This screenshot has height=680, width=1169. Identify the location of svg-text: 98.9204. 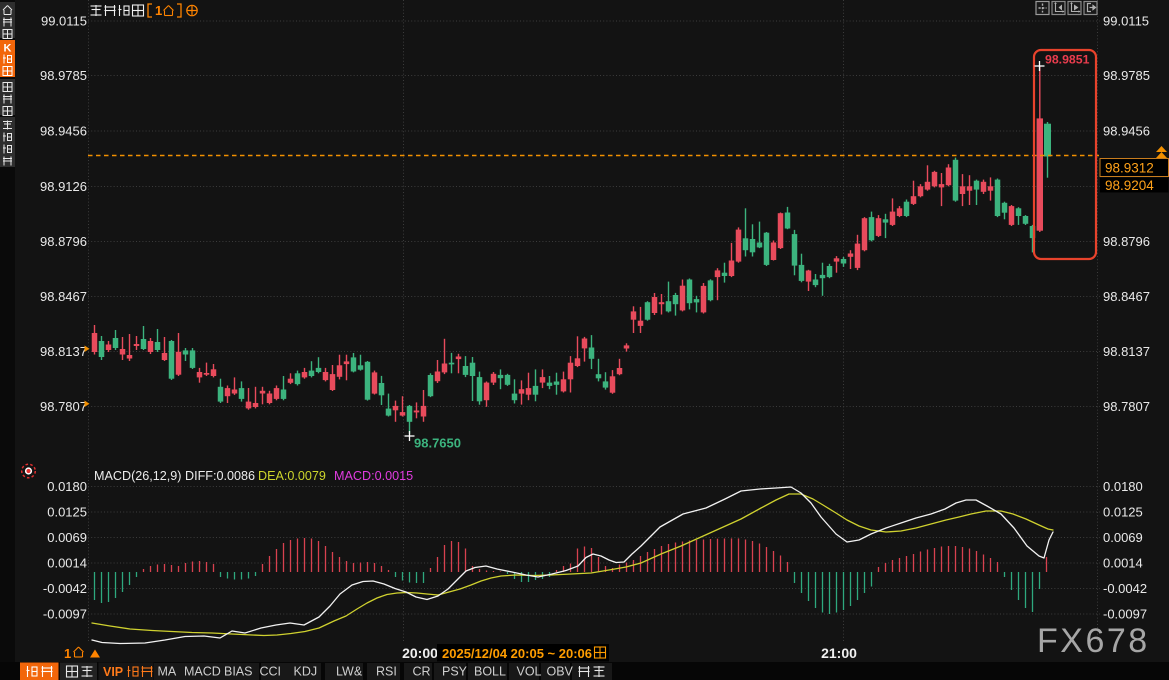
(1129, 185).